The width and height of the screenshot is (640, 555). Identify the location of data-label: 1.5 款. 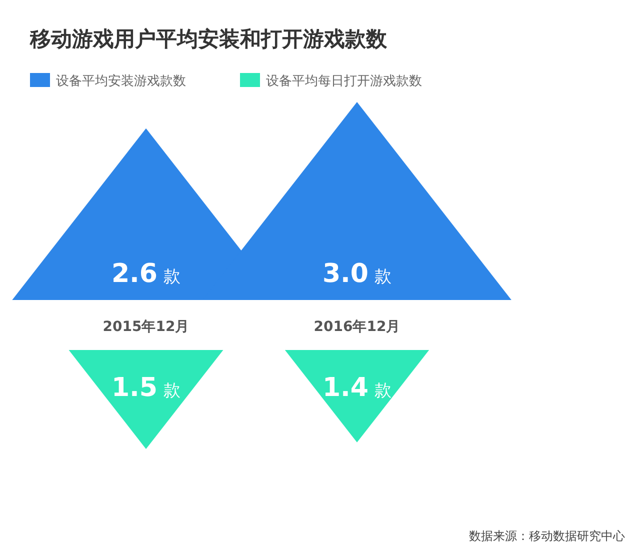
(146, 388).